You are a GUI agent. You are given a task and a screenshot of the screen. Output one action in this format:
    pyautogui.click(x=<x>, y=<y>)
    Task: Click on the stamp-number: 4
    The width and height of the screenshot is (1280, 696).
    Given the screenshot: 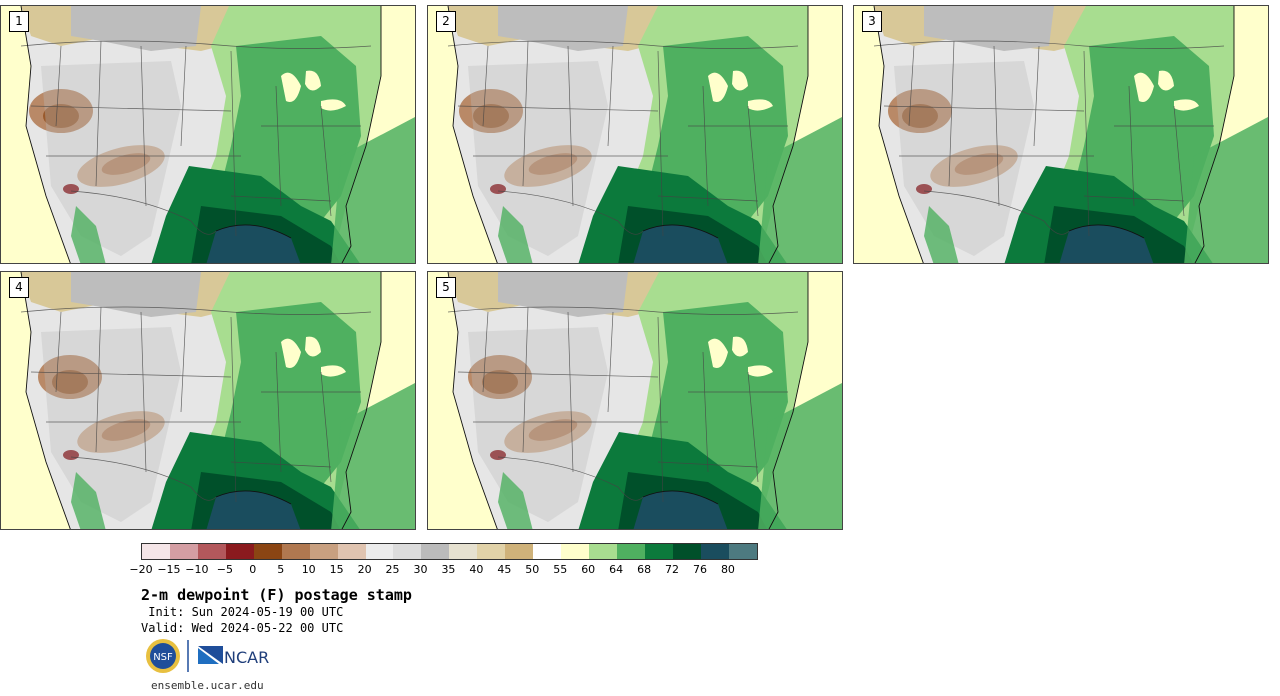 What is the action you would take?
    pyautogui.click(x=19, y=287)
    